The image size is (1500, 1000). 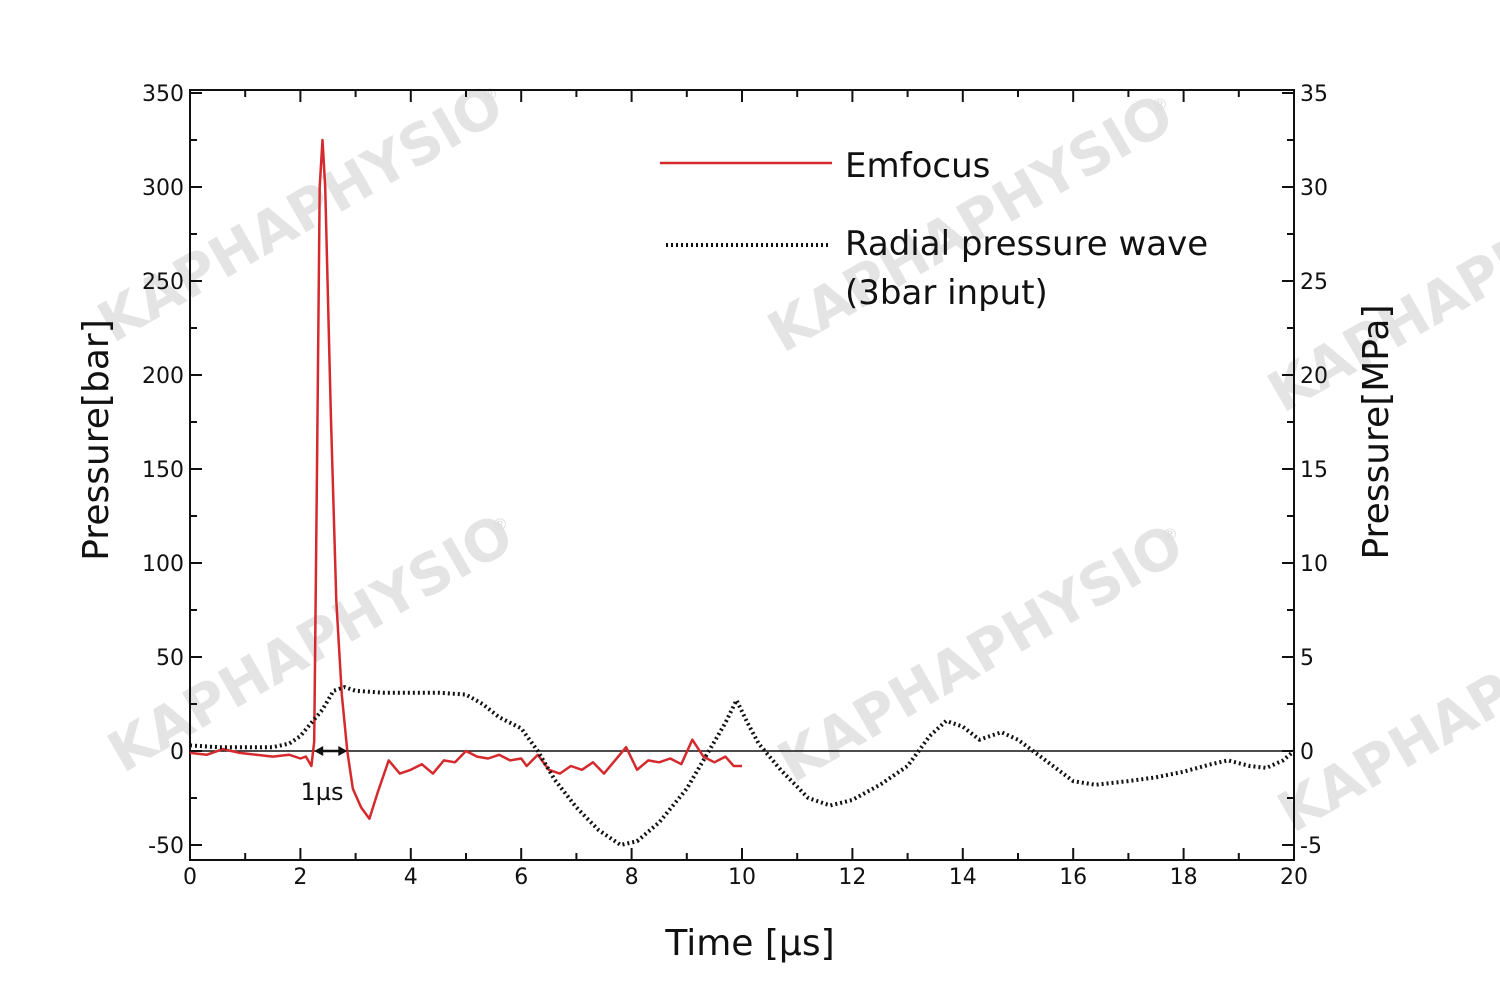 I want to click on y-right-tick-label: -5, so click(x=1311, y=846).